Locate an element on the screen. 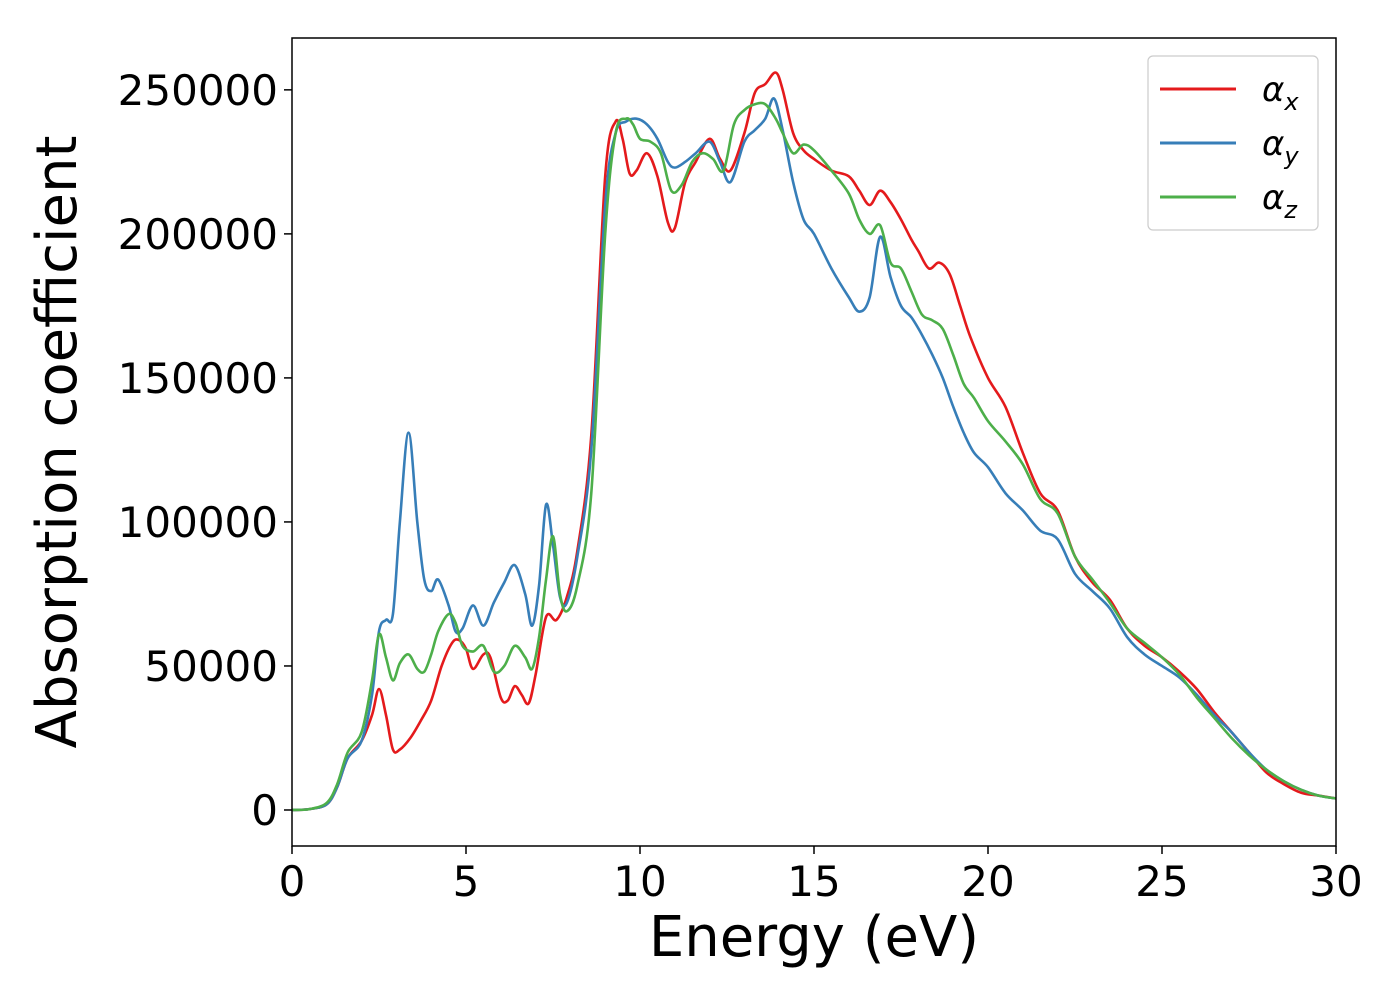  x-tick-label: 25 is located at coordinates (1161, 881).